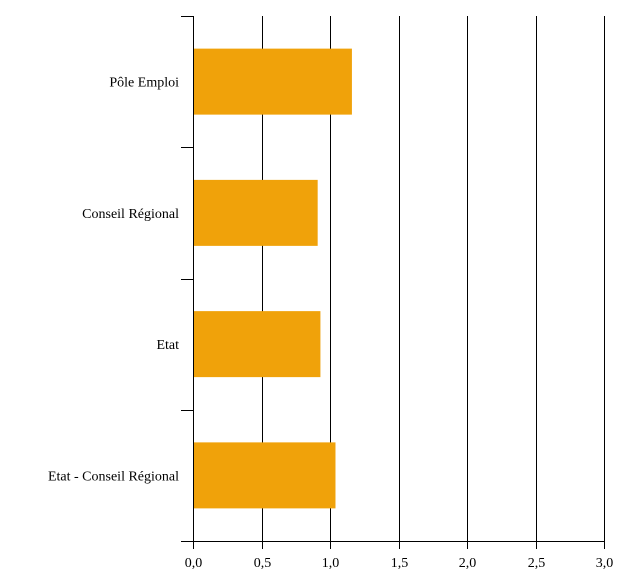  I want to click on value-tick-label-2: 1,0, so click(331, 563).